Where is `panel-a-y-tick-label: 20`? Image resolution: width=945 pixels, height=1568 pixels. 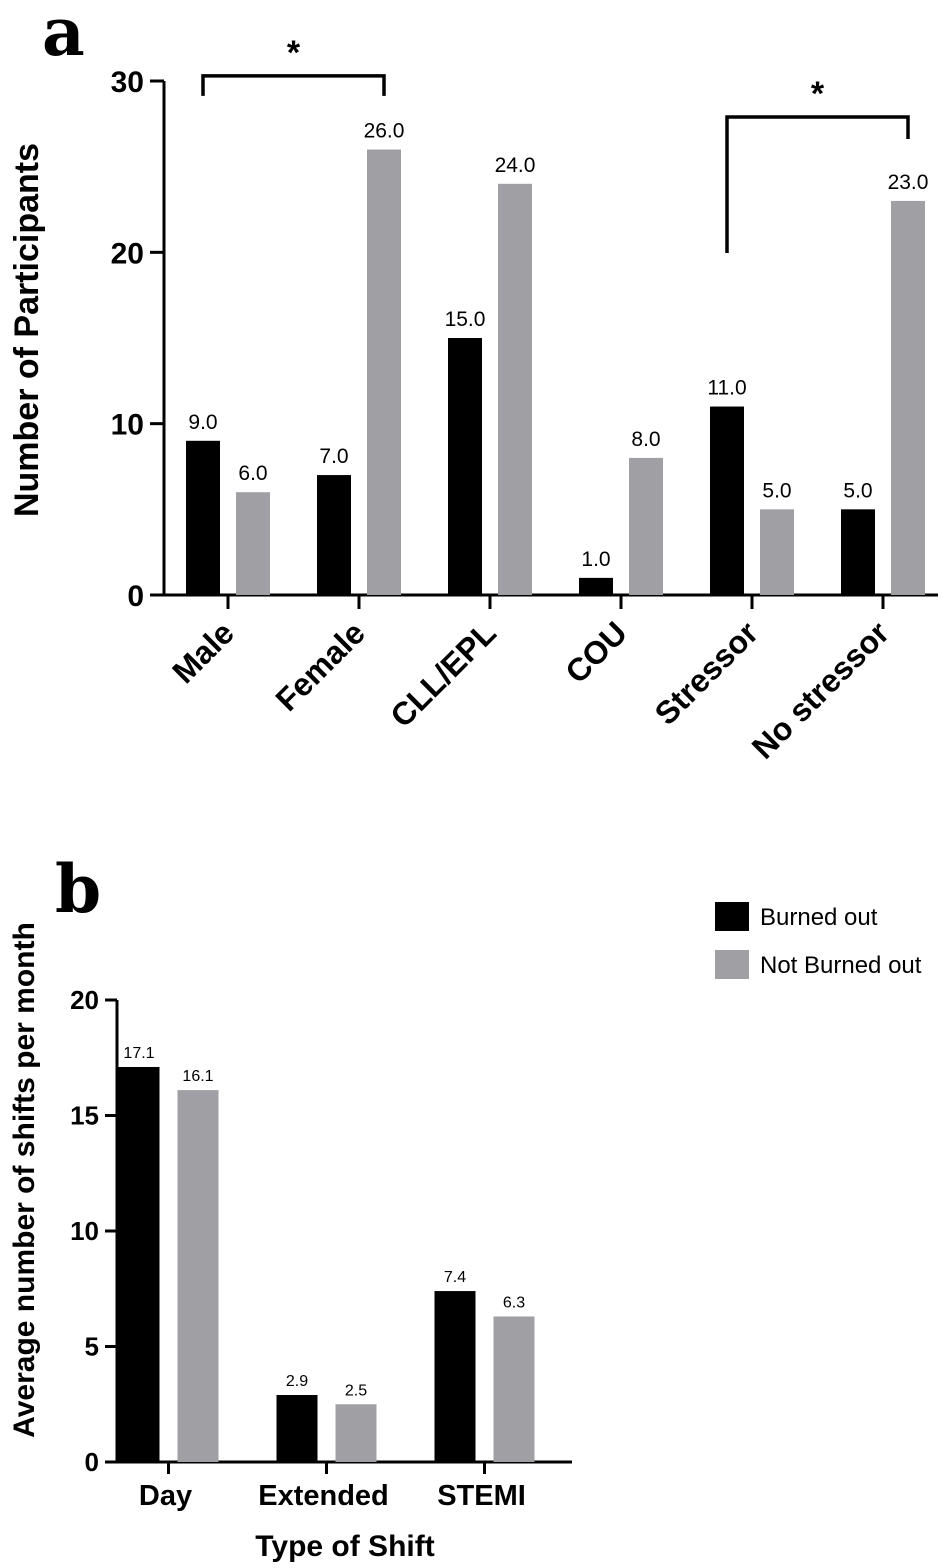
panel-a-y-tick-label: 20 is located at coordinates (127, 253).